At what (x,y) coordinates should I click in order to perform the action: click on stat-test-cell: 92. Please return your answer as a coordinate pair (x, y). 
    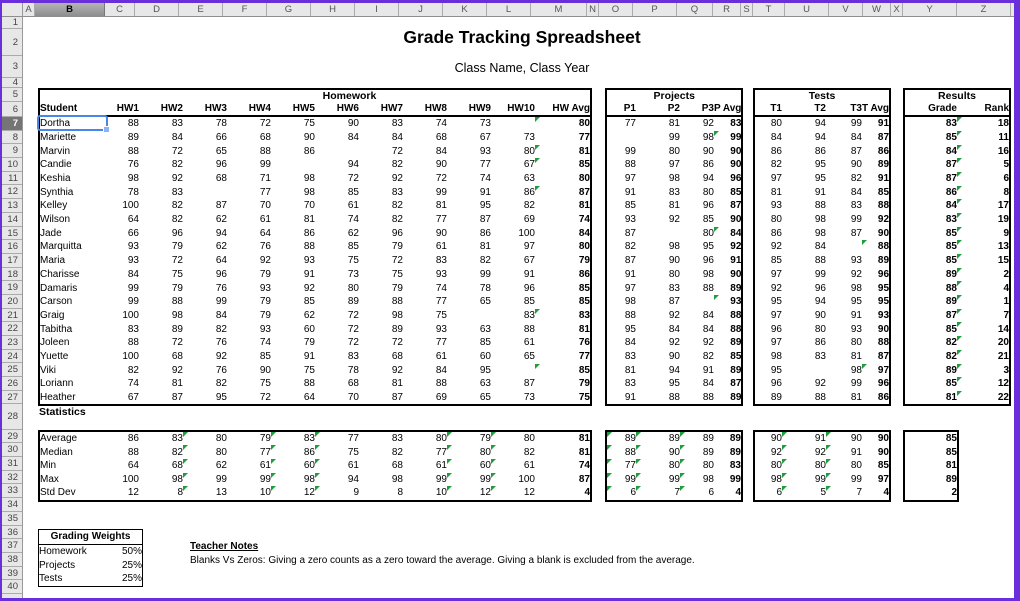
    Looking at the image, I should click on (804, 452).